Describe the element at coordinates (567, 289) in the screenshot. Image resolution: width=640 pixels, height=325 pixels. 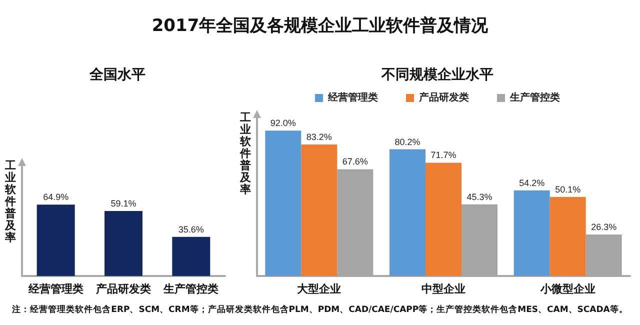
I see `x-tick-label: 小微型企业` at that location.